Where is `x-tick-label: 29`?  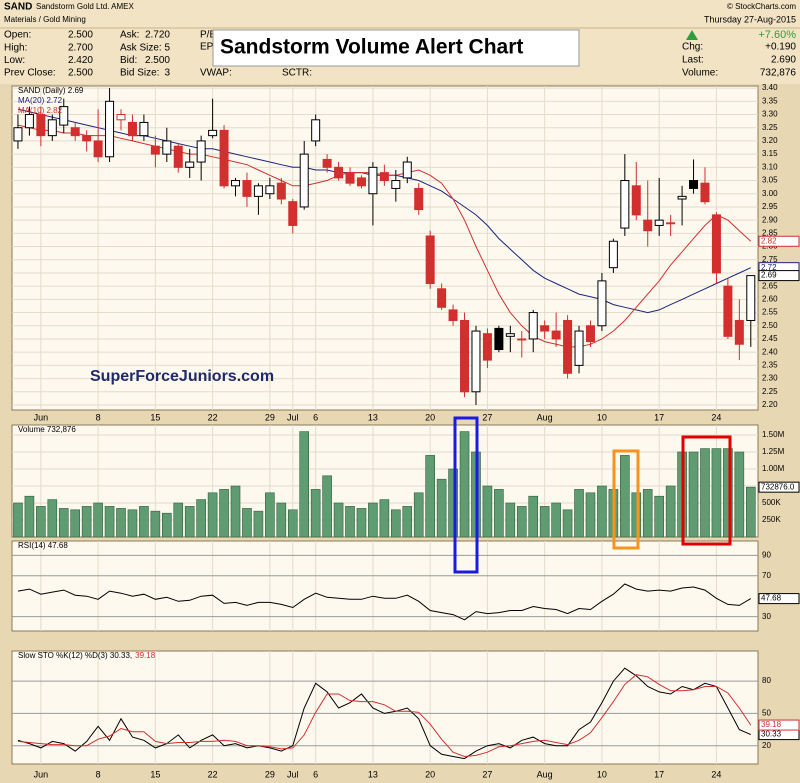
x-tick-label: 29 is located at coordinates (270, 774).